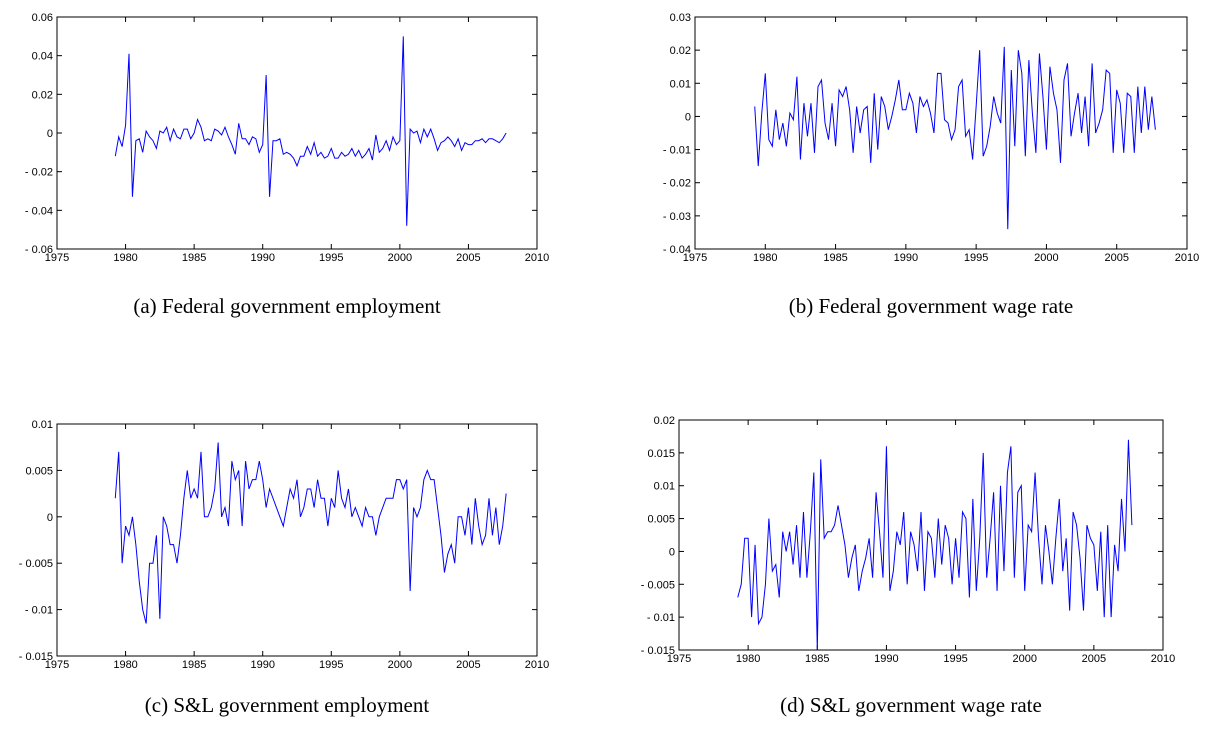 The width and height of the screenshot is (1225, 729). I want to click on caption: (b) Federal government wage rate, so click(931, 306).